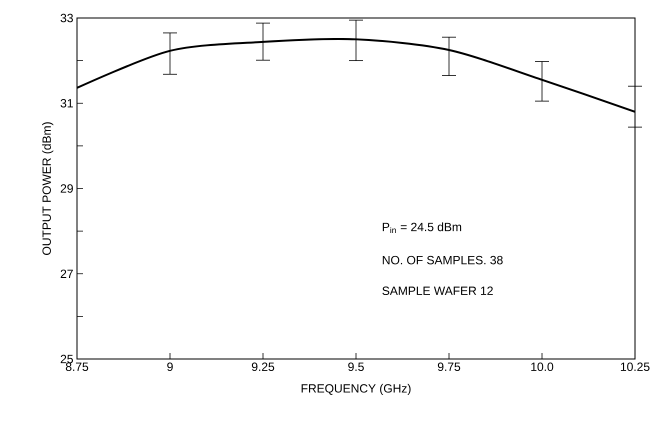 The width and height of the screenshot is (666, 430). I want to click on annotation: SAMPLE WAFER 12, so click(437, 291).